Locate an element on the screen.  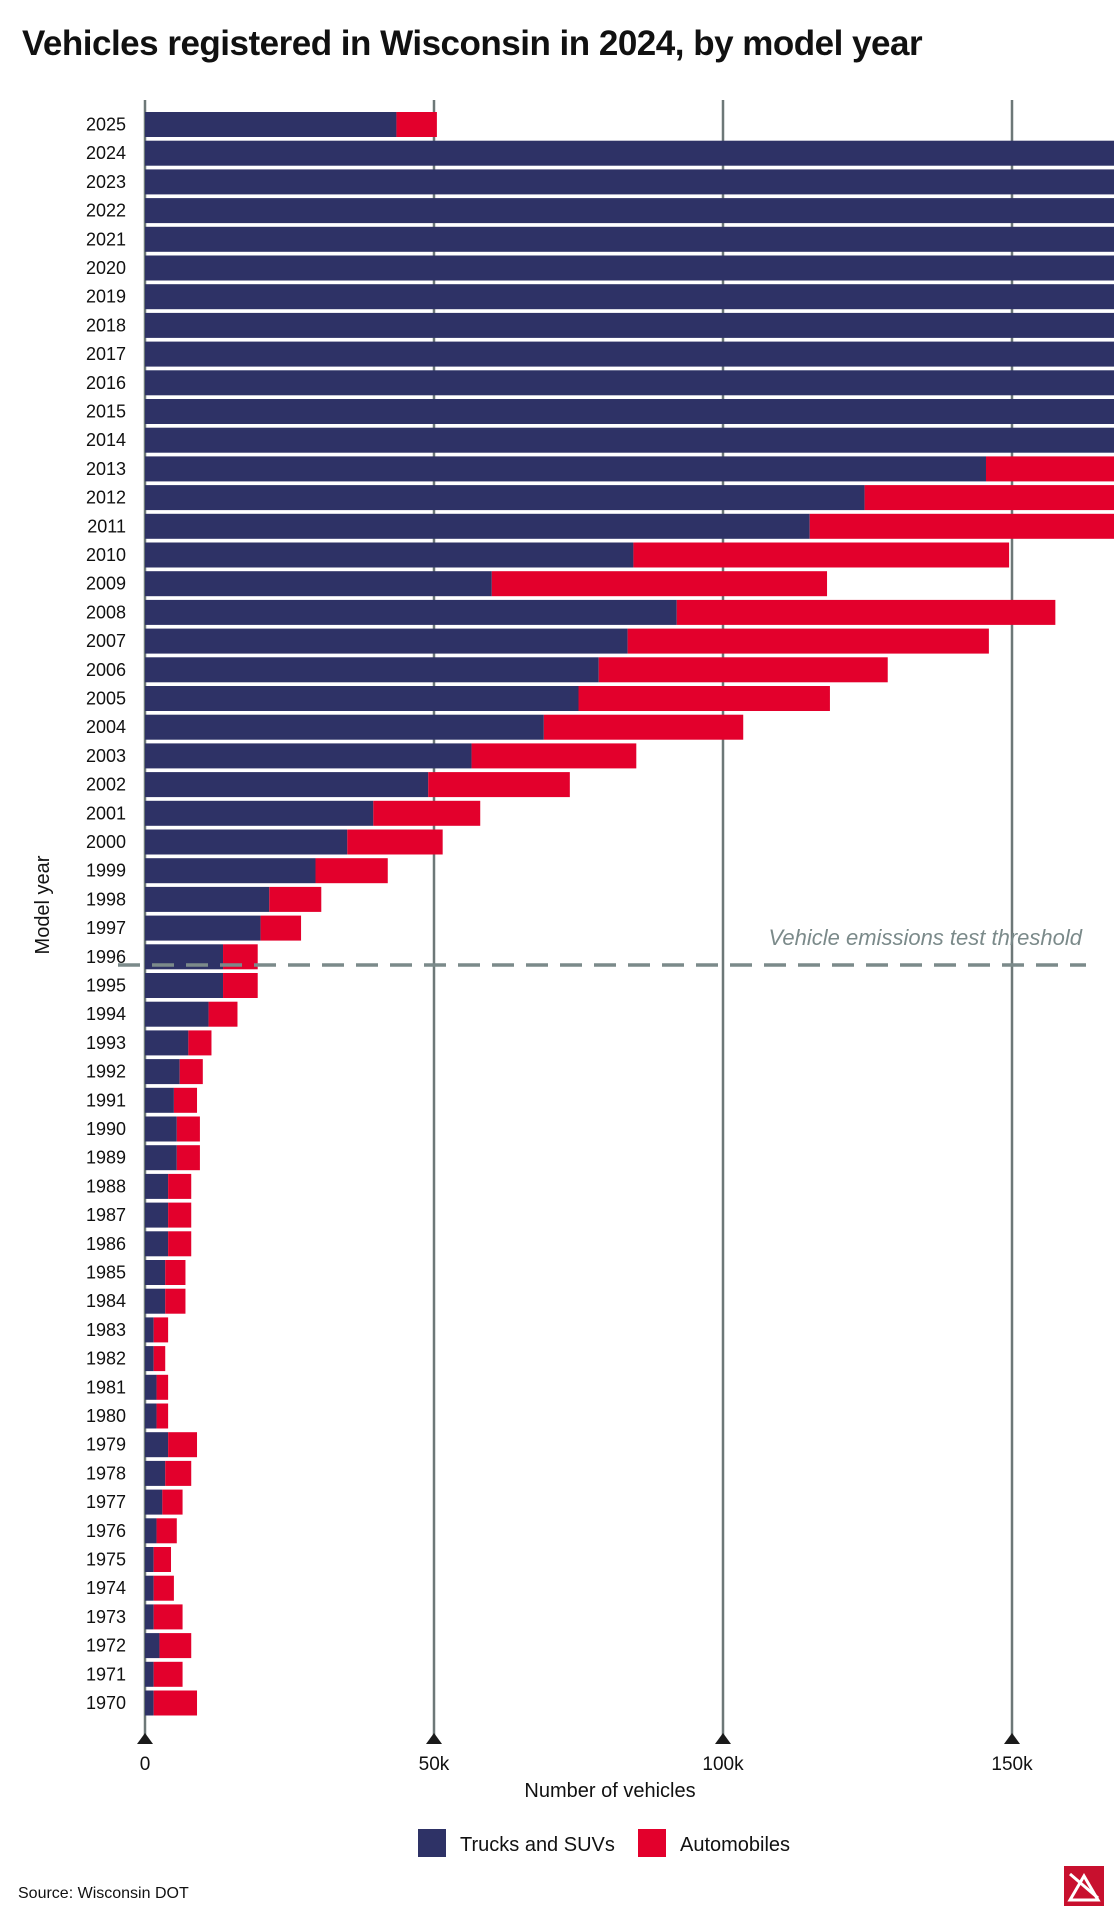
y-tick-label: 1997 is located at coordinates (106, 928).